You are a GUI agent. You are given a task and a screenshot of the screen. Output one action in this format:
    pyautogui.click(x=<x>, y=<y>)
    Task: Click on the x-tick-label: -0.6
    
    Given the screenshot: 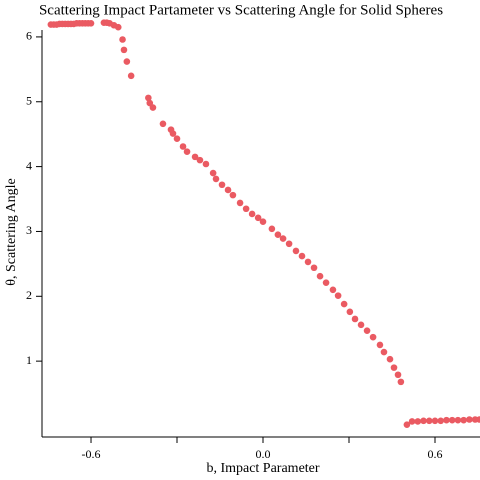 What is the action you would take?
    pyautogui.click(x=91, y=454)
    